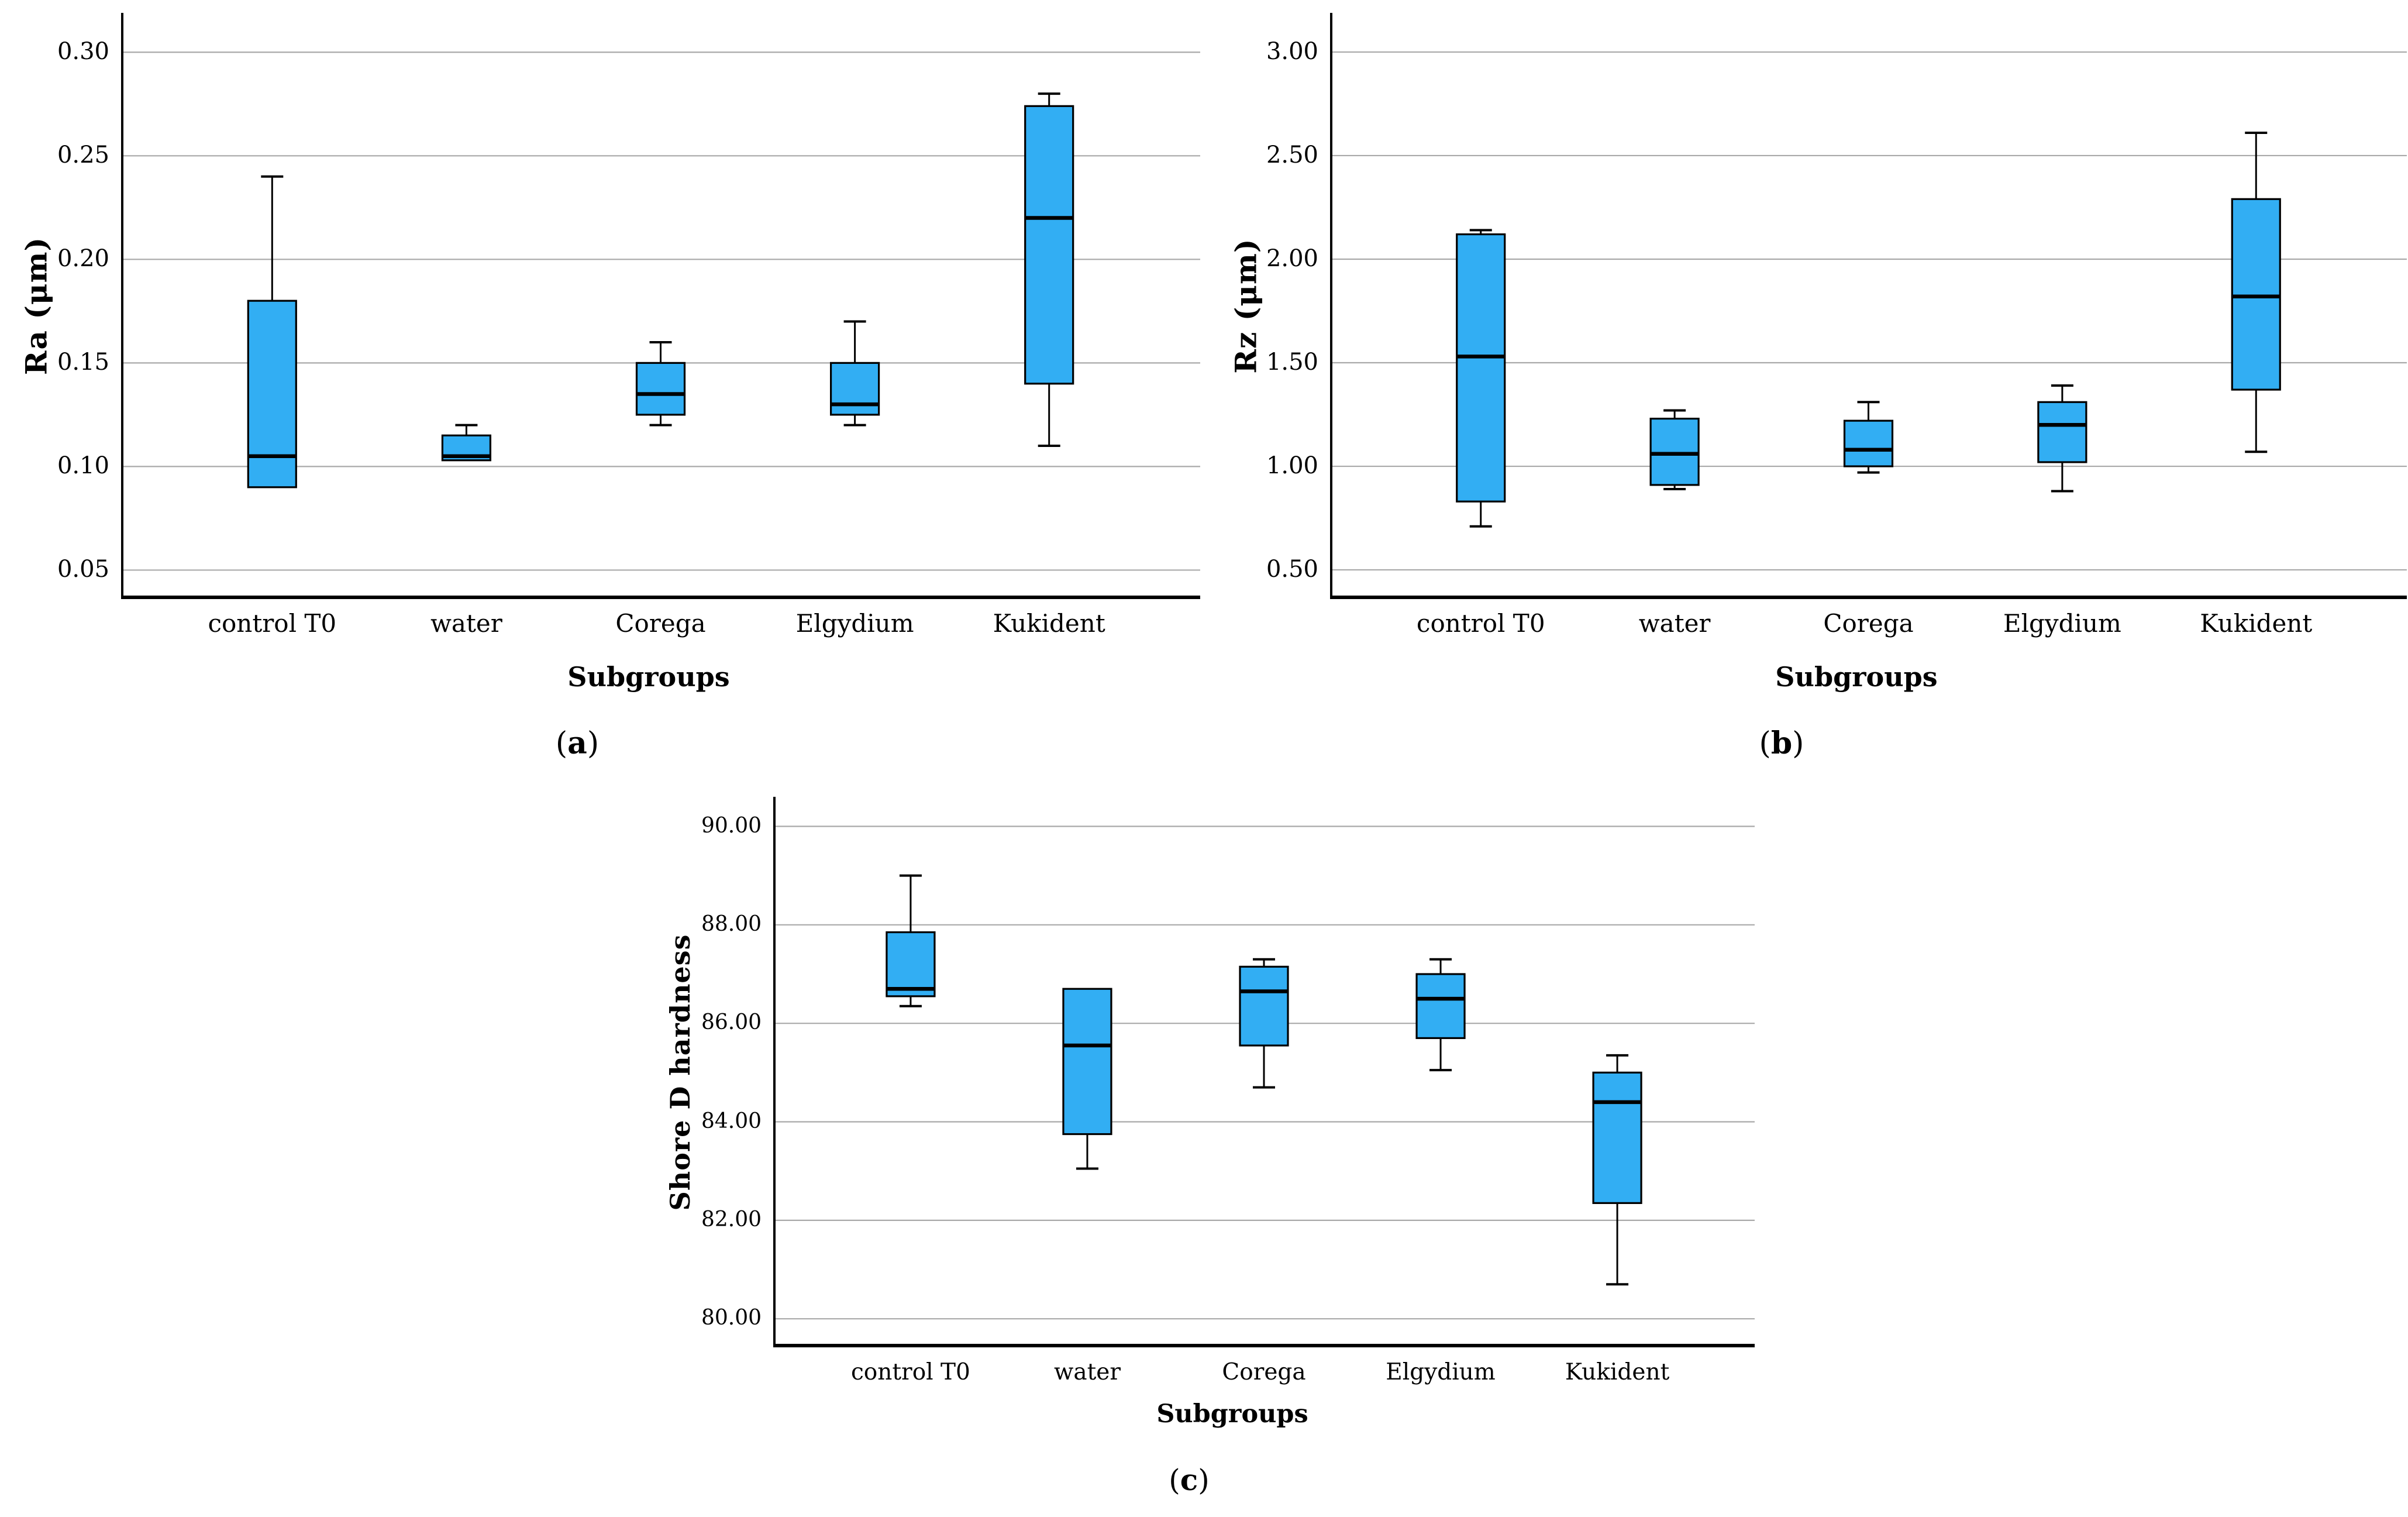 Image resolution: width=2408 pixels, height=1517 pixels. What do you see at coordinates (36, 306) in the screenshot?
I see `y-axis-title-a: Ra (μm)` at bounding box center [36, 306].